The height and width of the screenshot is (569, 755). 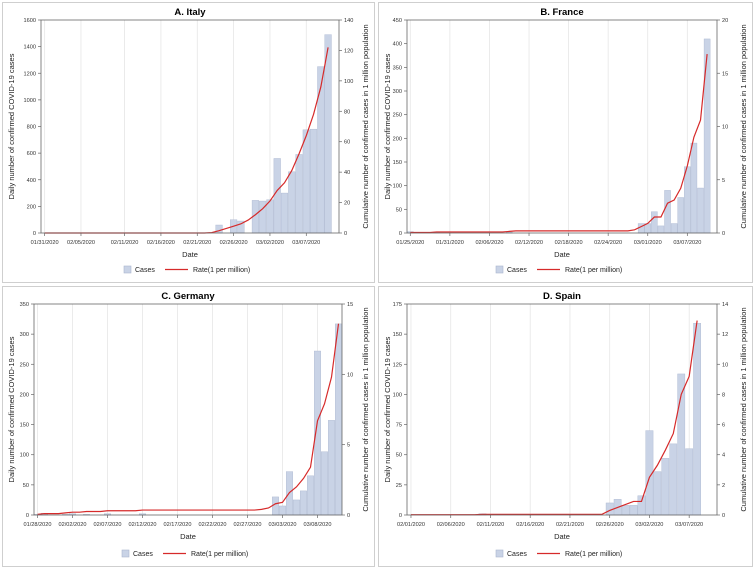 What do you see at coordinates (161, 243) in the screenshot?
I see `x-tick-label: 02/16/2020` at bounding box center [161, 243].